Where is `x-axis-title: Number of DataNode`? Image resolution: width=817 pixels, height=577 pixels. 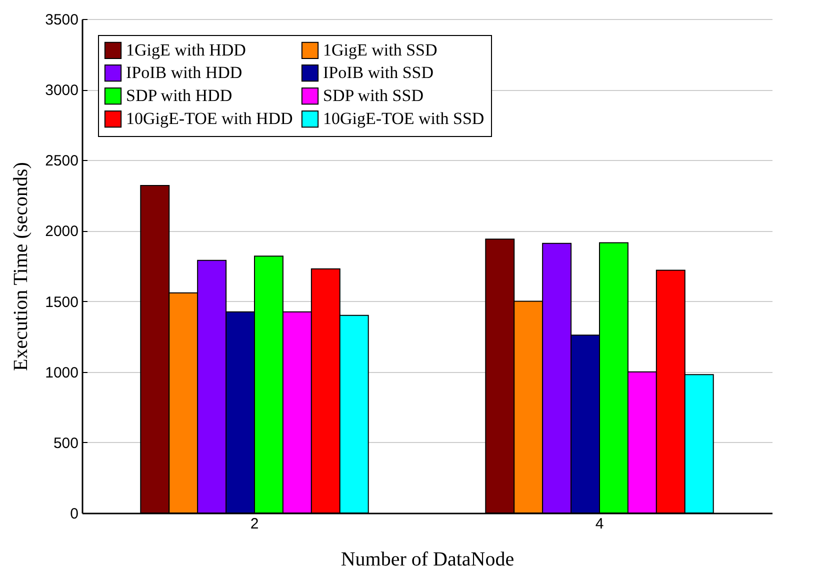
x-axis-title: Number of DataNode is located at coordinates (427, 559).